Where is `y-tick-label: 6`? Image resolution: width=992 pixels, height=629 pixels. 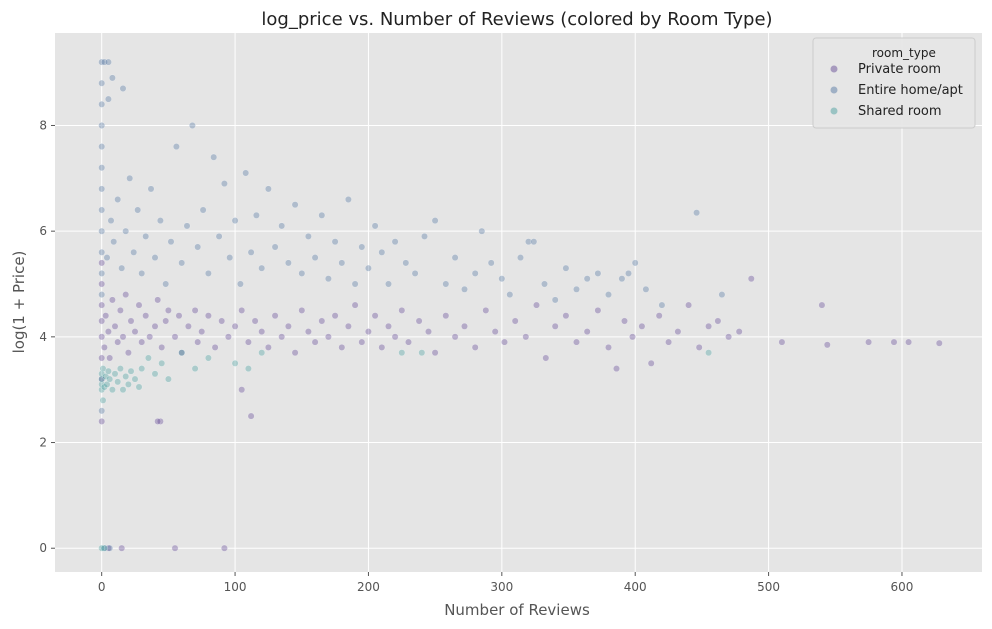 y-tick-label: 6 is located at coordinates (43, 231).